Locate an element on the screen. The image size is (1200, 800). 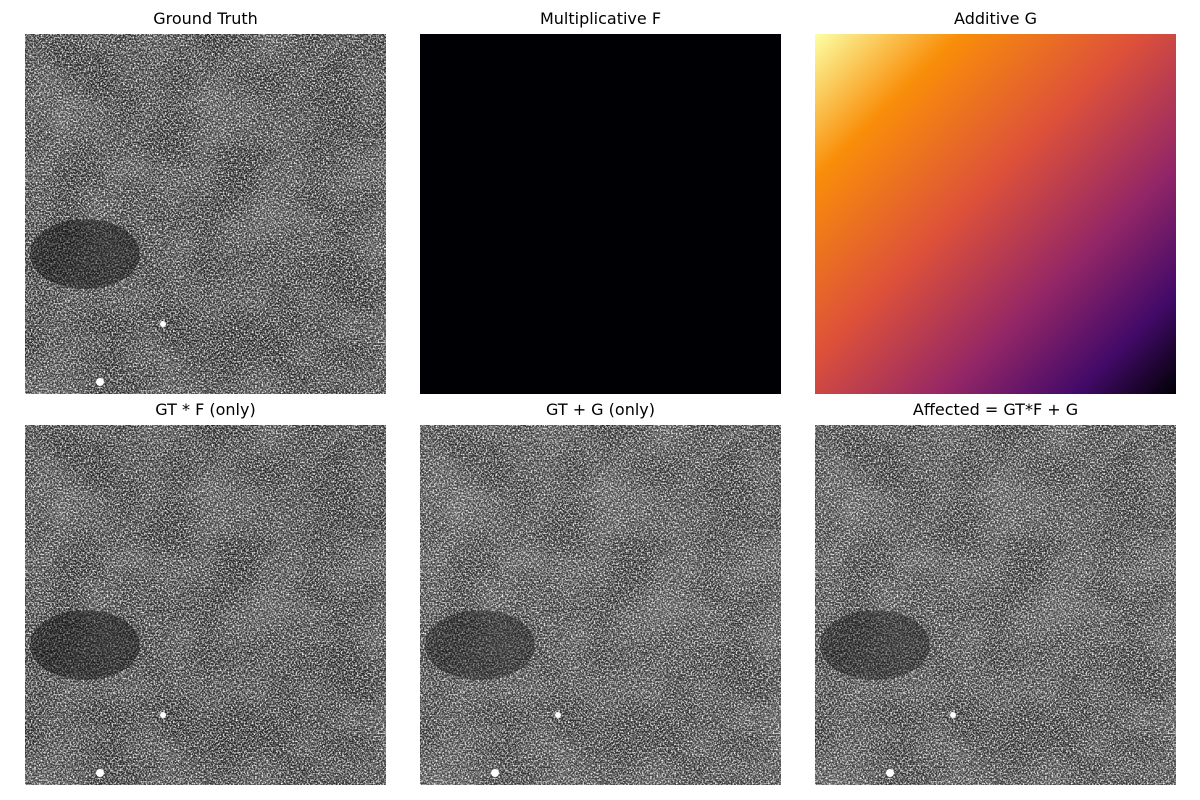
panel-title: GT + G (only) is located at coordinates (600, 410).